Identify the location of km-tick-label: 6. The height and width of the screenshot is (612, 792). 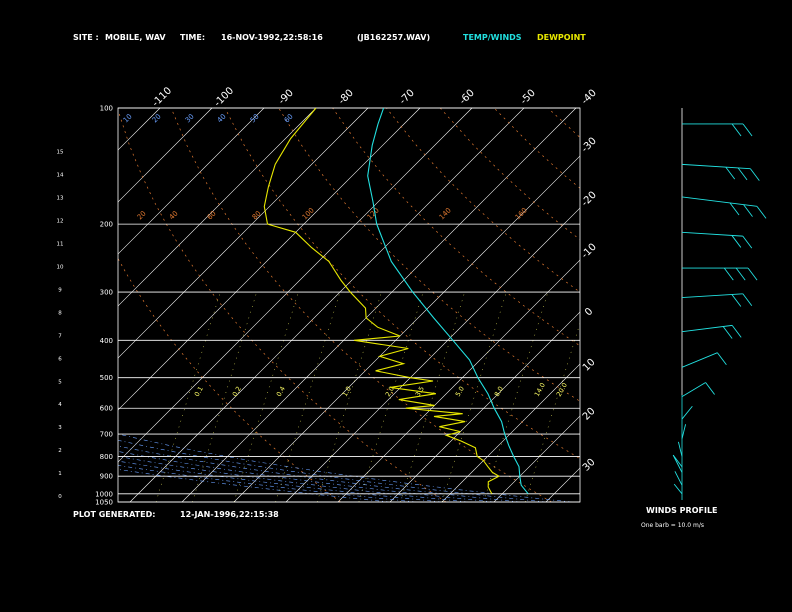
(60, 359).